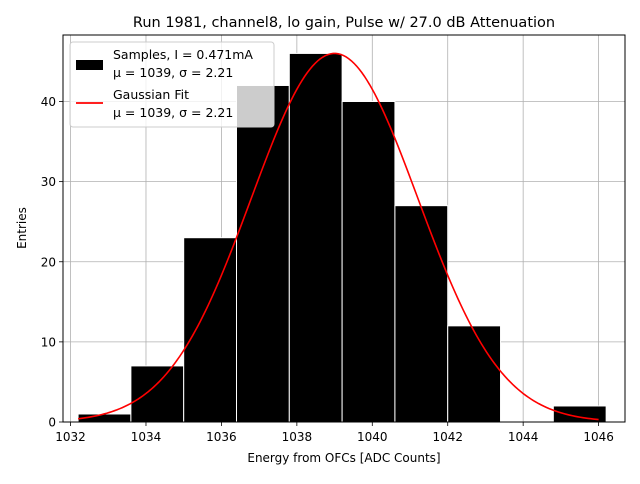 The width and height of the screenshot is (640, 484). Describe the element at coordinates (173, 72) in the screenshot. I see `legend-samples-stats: μ = 1039, σ = 2.21` at that location.